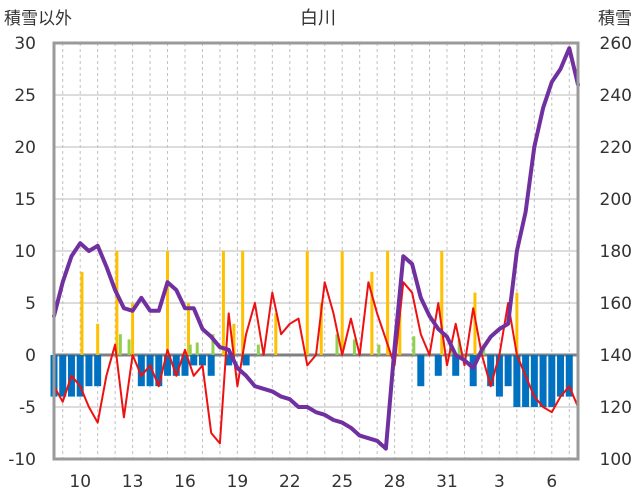 The height and width of the screenshot is (501, 636). What do you see at coordinates (616, 304) in the screenshot?
I see `right-tick-label: 160` at bounding box center [616, 304].